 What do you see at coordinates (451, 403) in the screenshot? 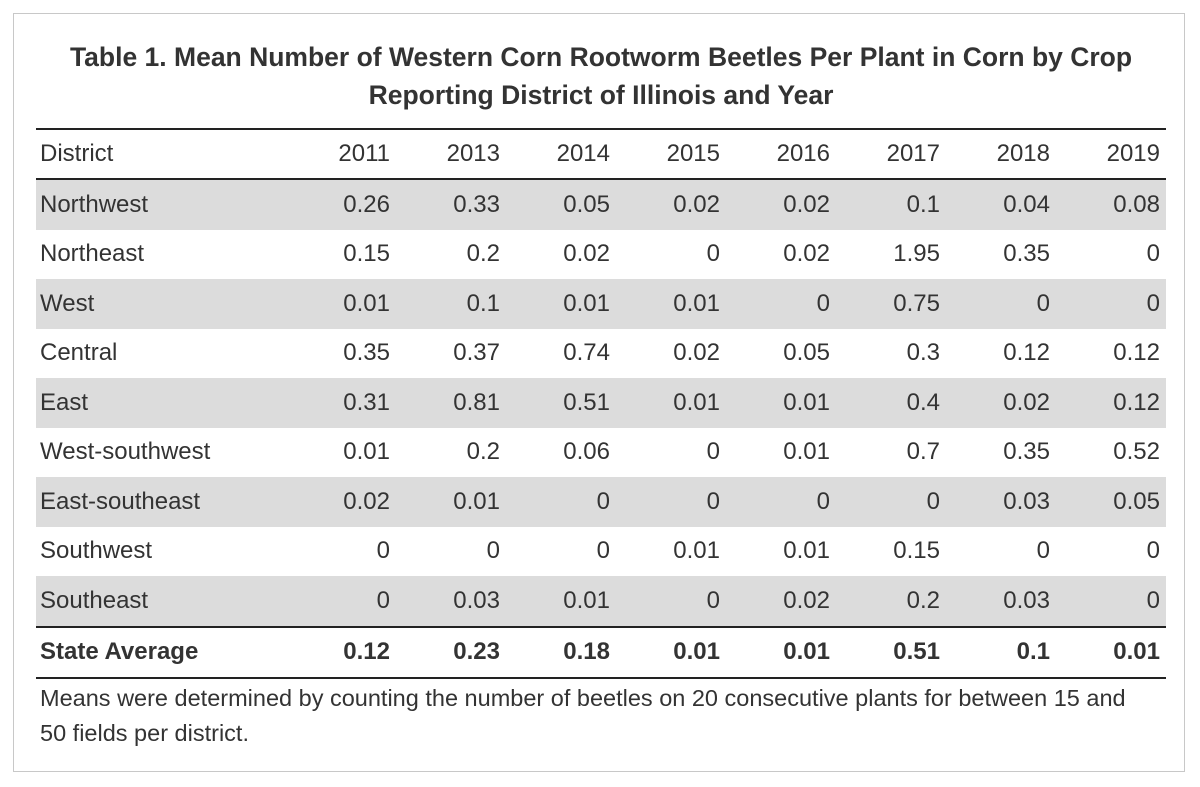
I see `value-cell: 0.81` at bounding box center [451, 403].